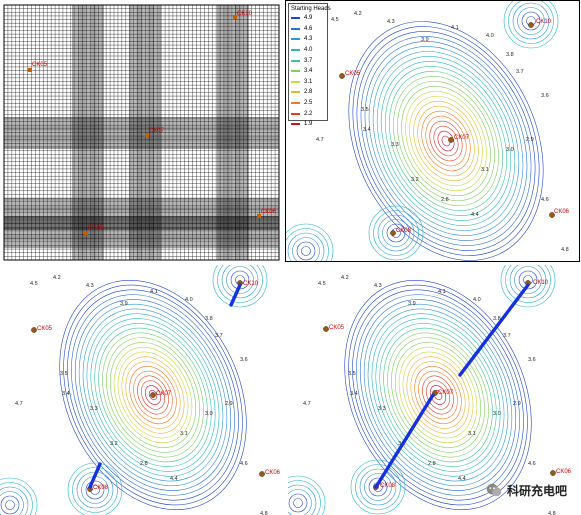 The height and width of the screenshot is (515, 581). Describe the element at coordinates (345, 278) in the screenshot. I see `contour-label: 4.2` at that location.